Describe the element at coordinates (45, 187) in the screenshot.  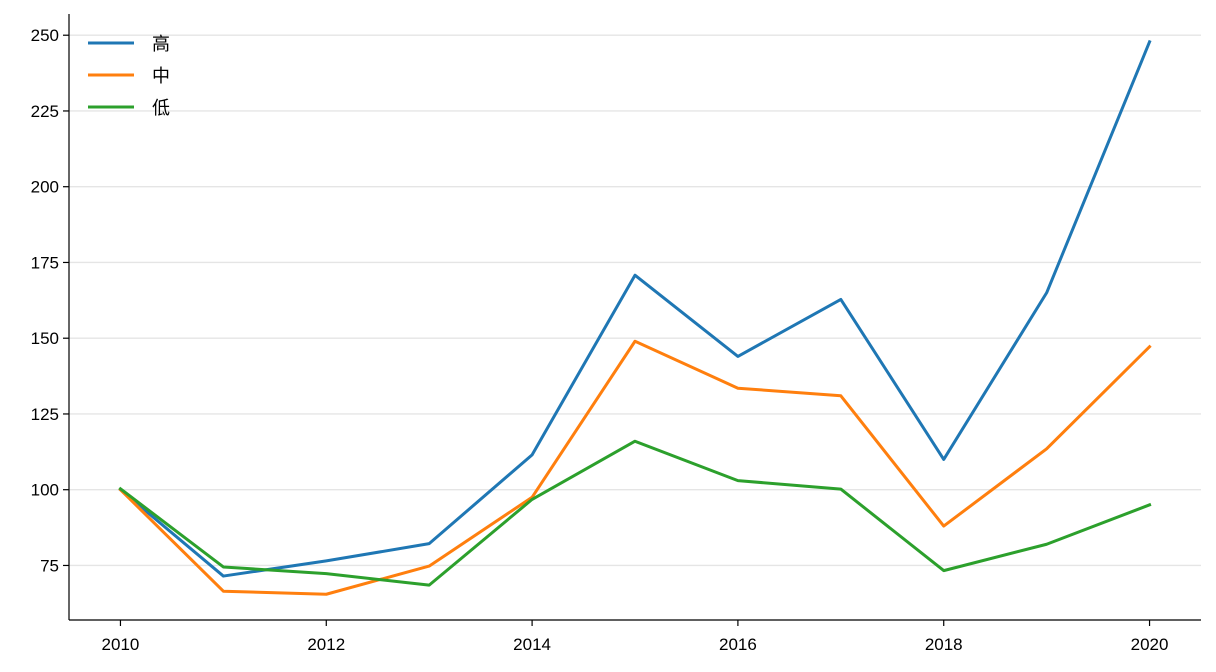
I see `y-tick-label: 200` at that location.